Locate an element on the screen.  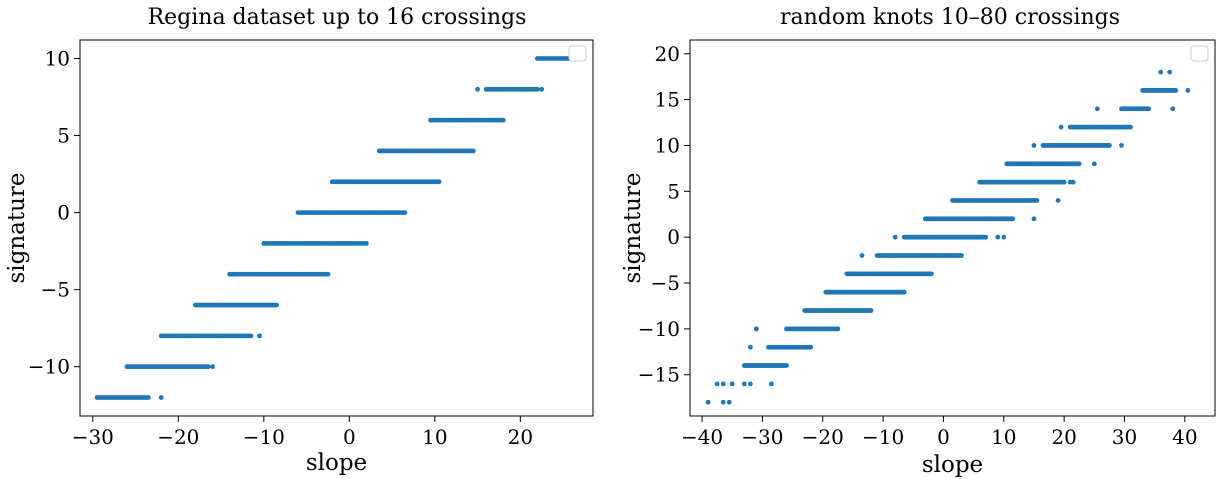
x-tick-label: −40 is located at coordinates (702, 437).